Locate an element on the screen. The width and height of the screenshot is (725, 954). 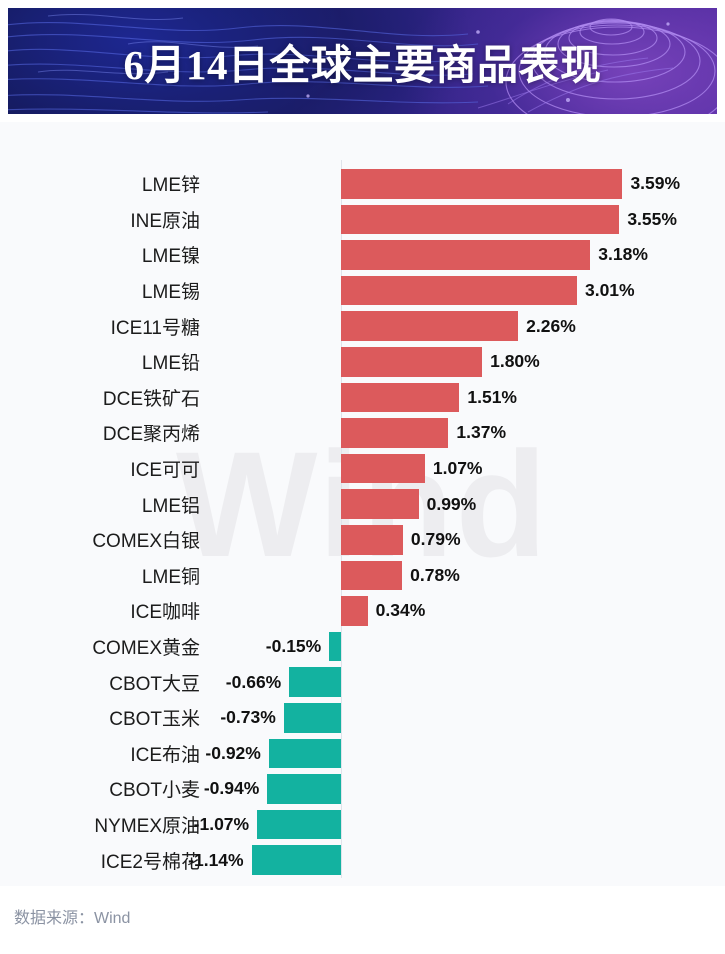
category-label: LME镍 is located at coordinates (170, 257).